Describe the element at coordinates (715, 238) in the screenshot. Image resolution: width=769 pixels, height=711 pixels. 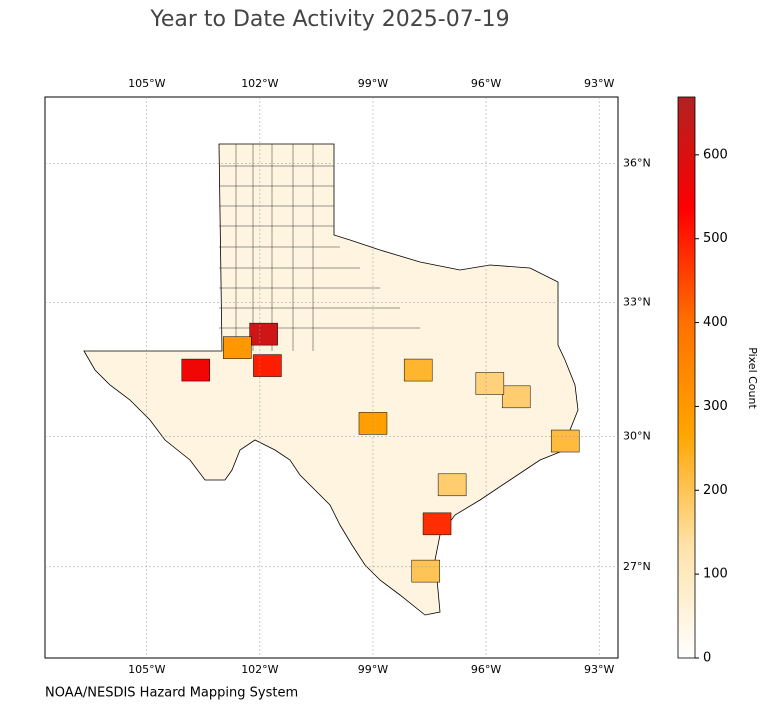
I see `colorbar-tick-label: 500` at that location.